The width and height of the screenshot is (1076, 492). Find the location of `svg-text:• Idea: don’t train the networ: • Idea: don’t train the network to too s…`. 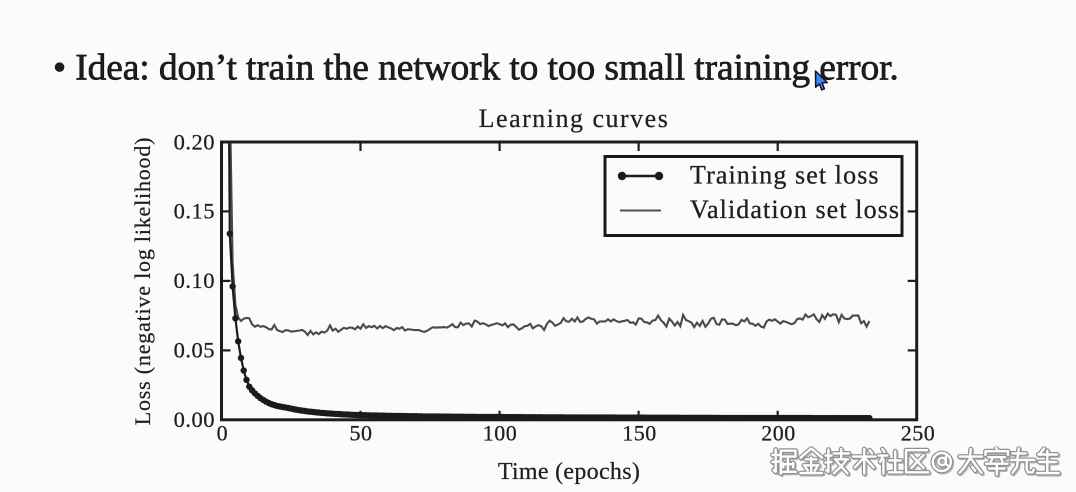

svg-text:• Idea: don’t train the networ: • Idea: don’t train the network to too s… is located at coordinates (476, 68).